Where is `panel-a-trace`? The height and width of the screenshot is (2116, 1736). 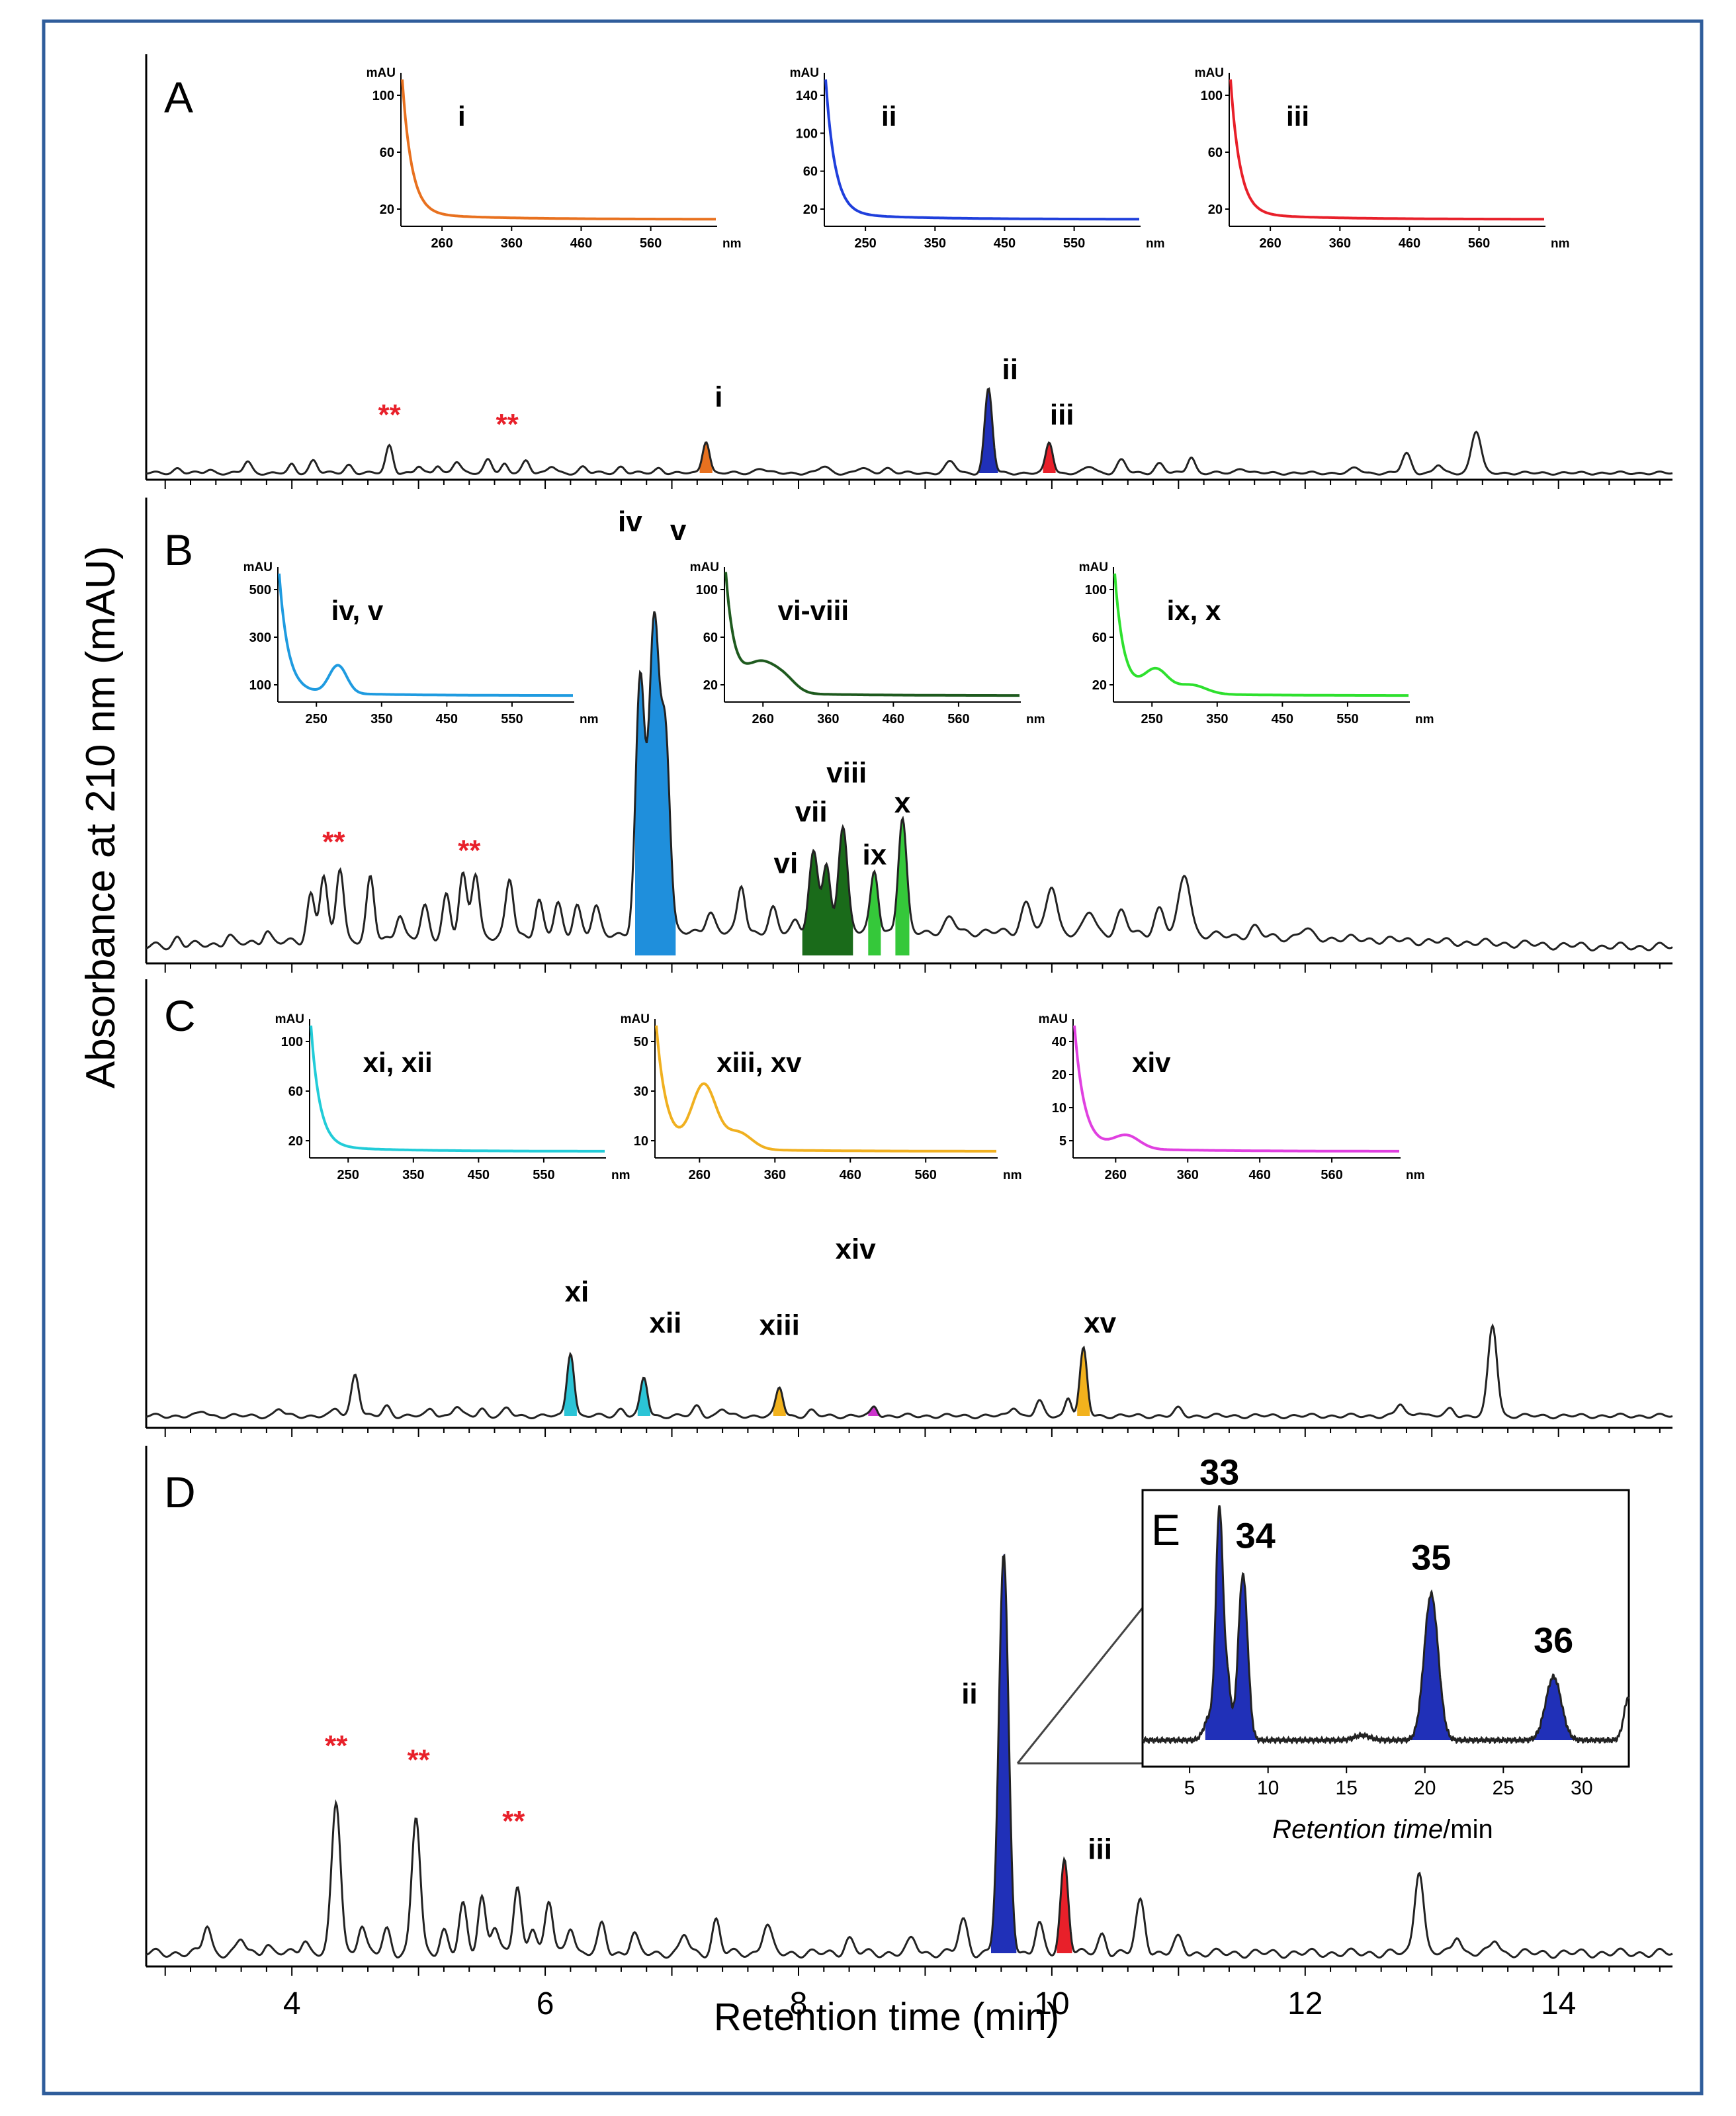 panel-a-trace is located at coordinates (909, 431).